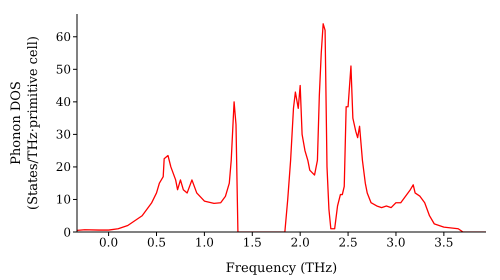 The width and height of the screenshot is (500, 280). What do you see at coordinates (25, 123) in the screenshot?
I see `y-axis-title: Phonon DOS (States/THz·primitive cell)` at bounding box center [25, 123].